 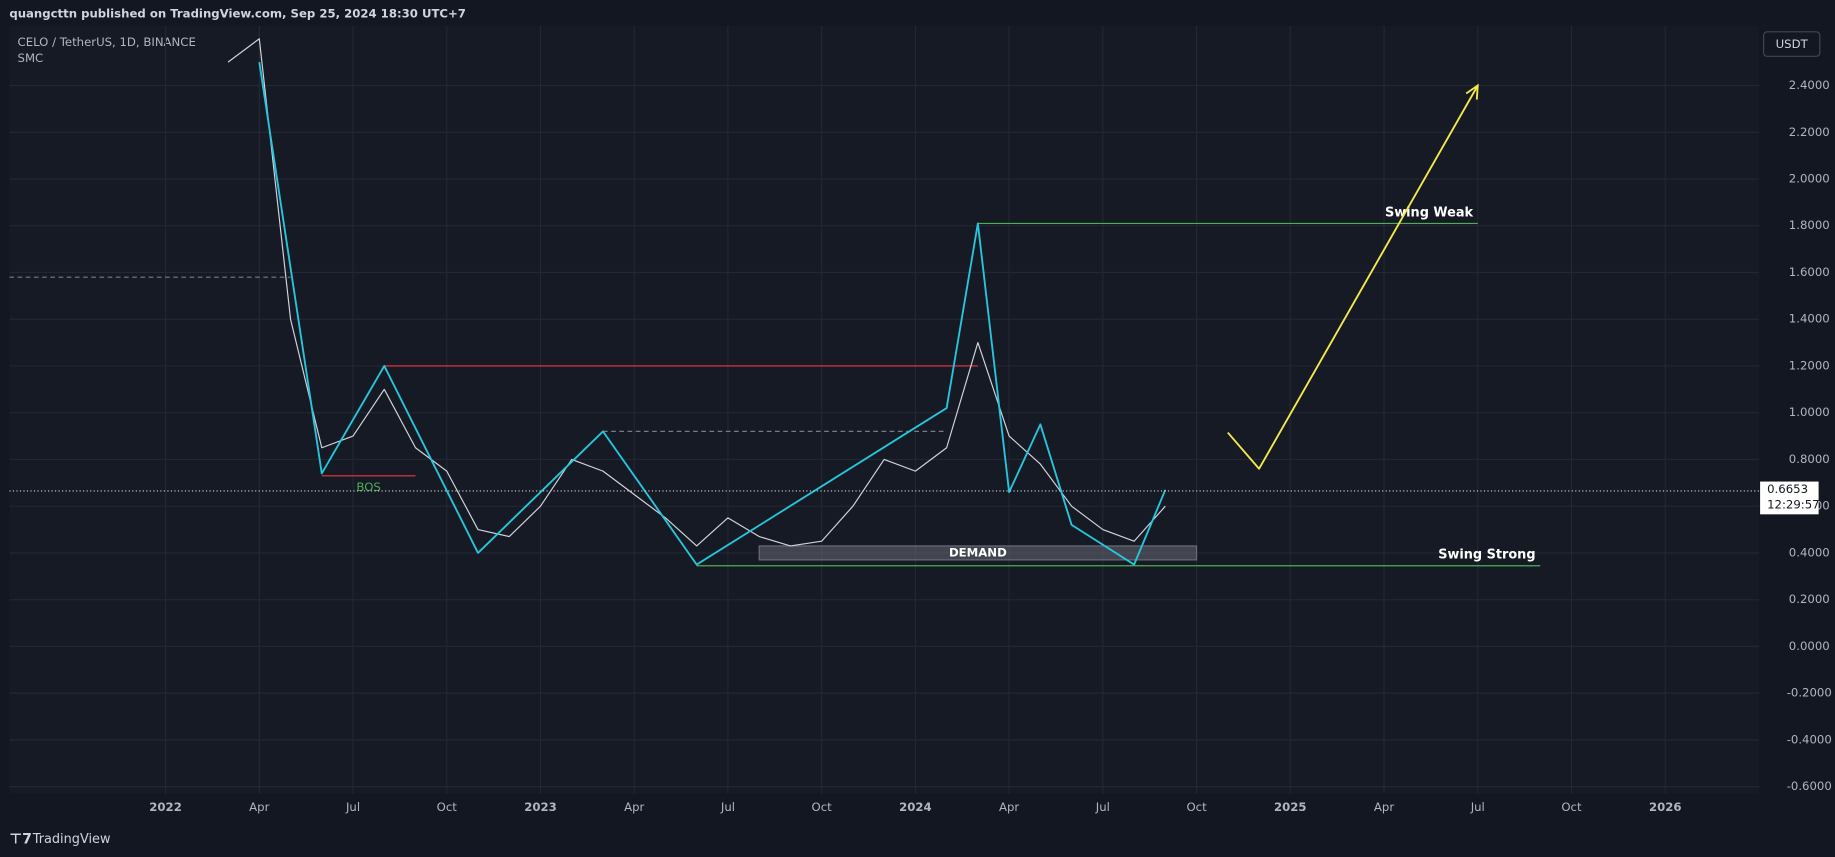 I want to click on y-tick-label: 1.0000, so click(x=1809, y=412).